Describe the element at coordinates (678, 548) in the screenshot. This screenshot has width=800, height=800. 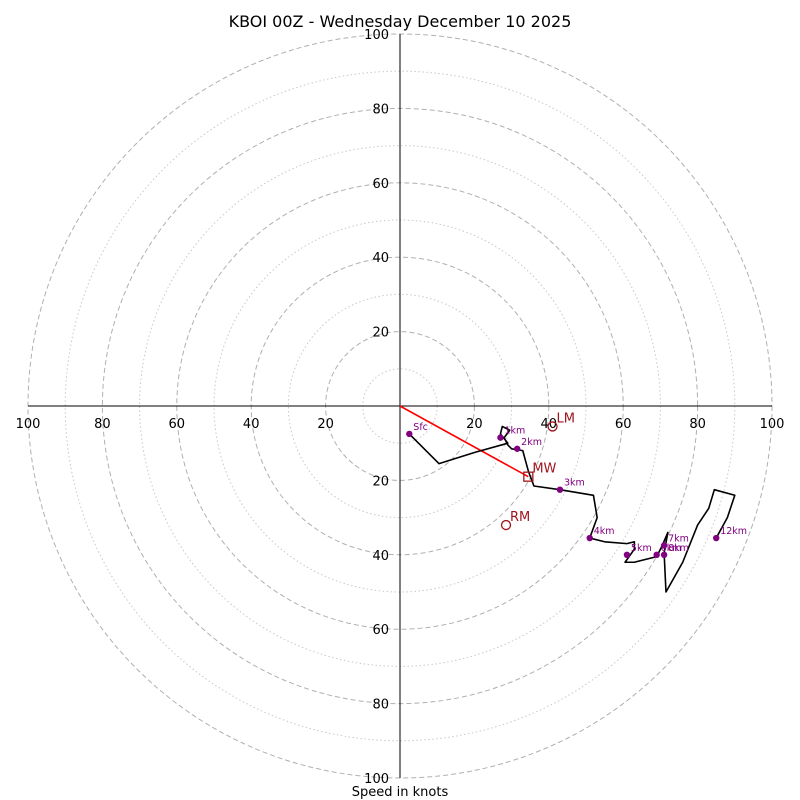
I see `height-label-8km: 8km` at that location.